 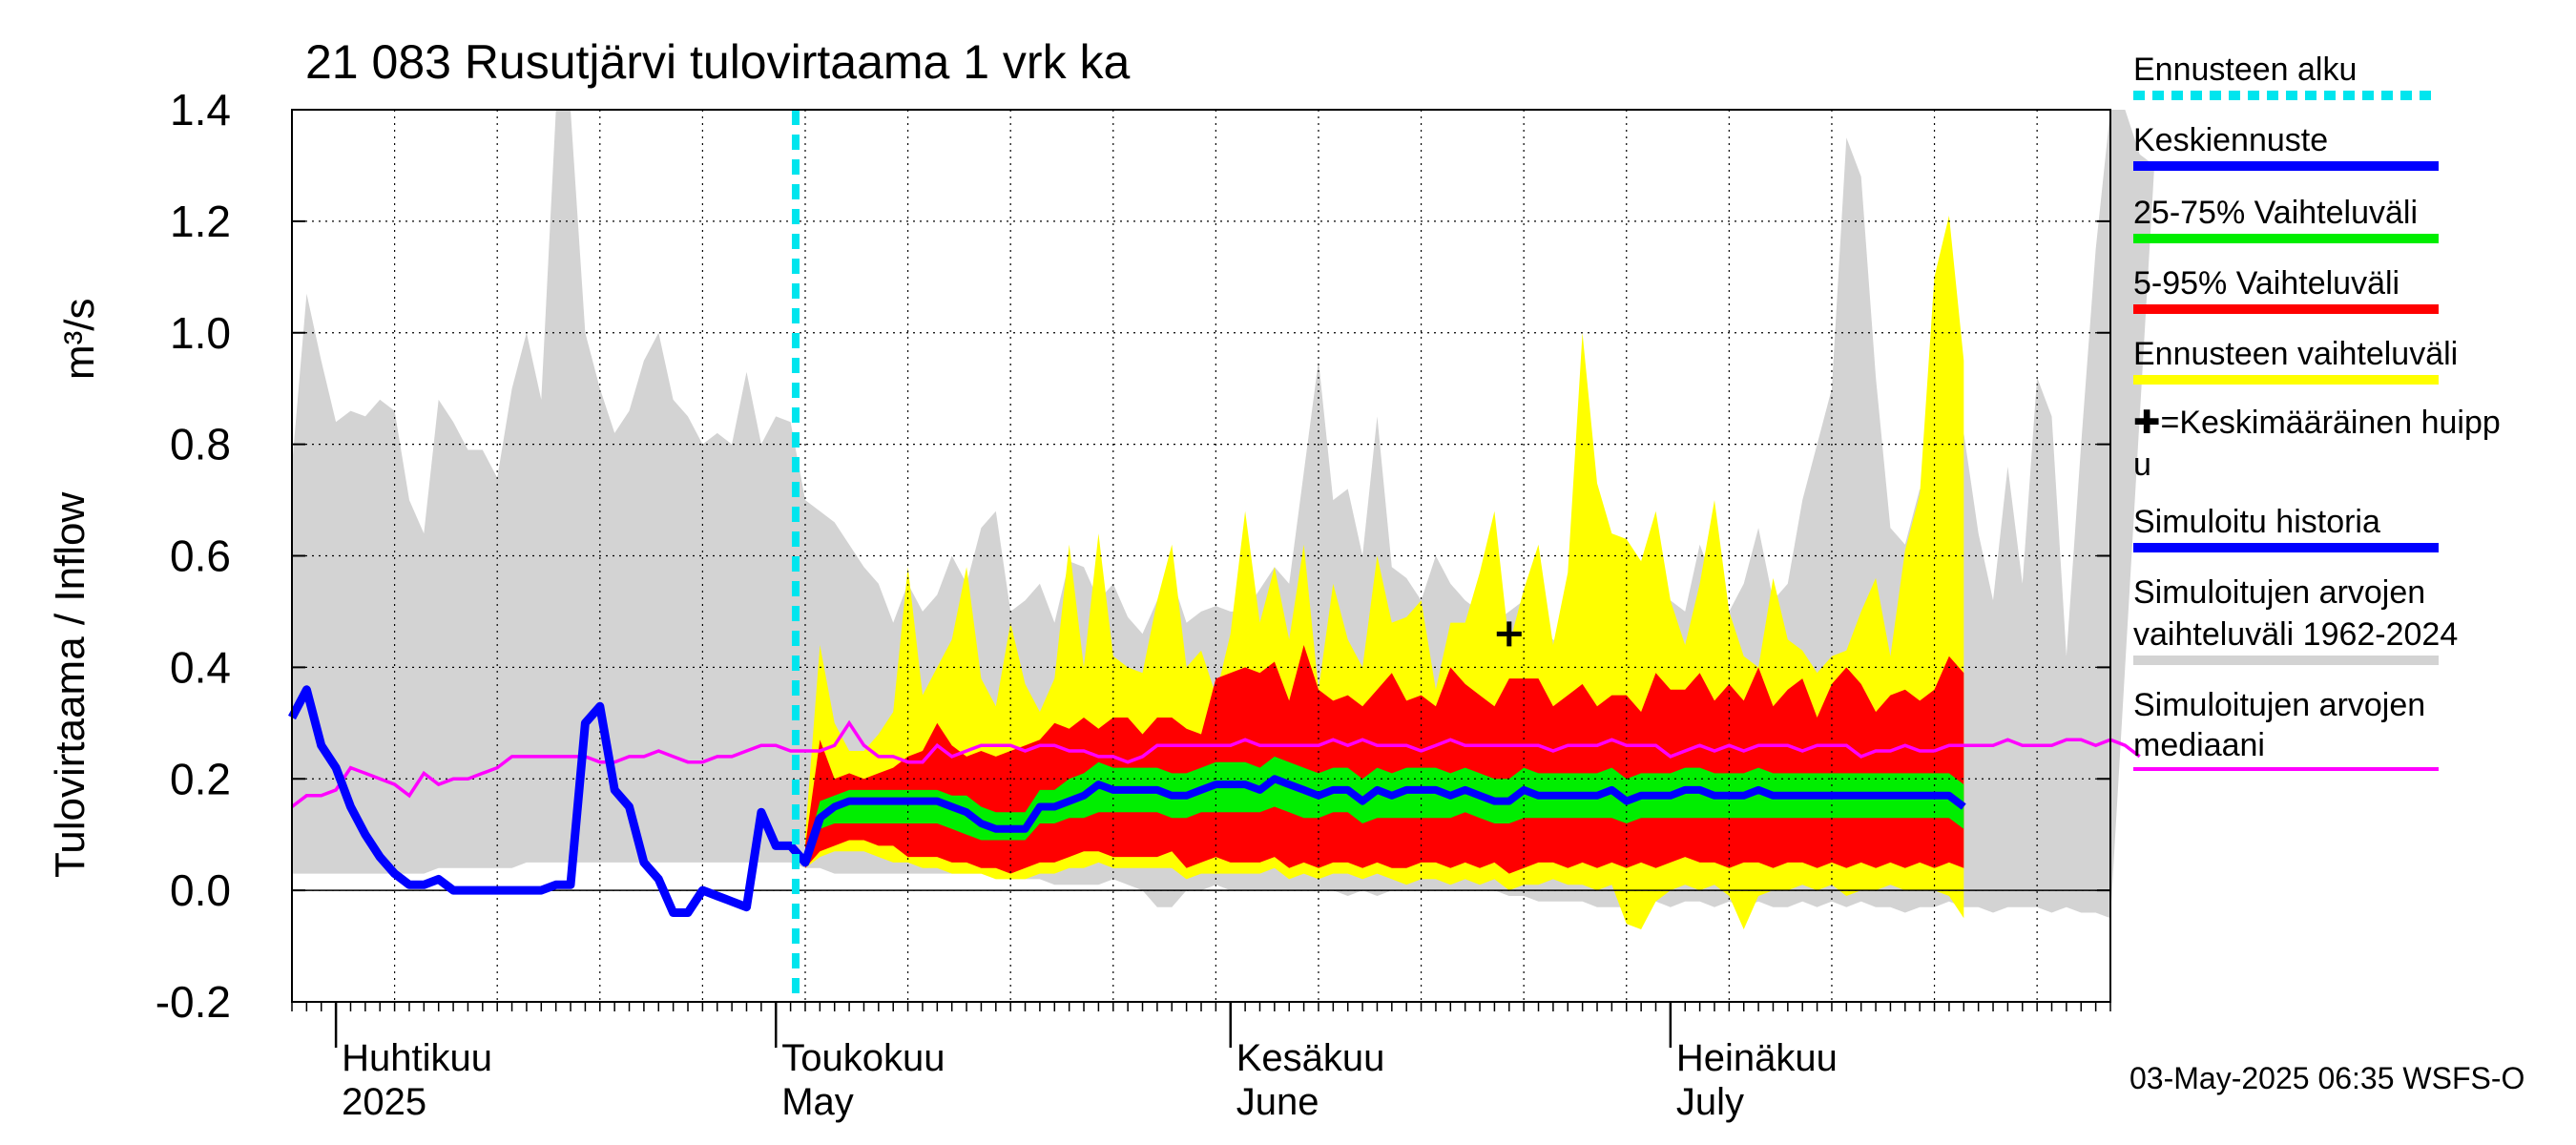 What do you see at coordinates (2199, 745) in the screenshot?
I see `legend-label-line2: mediaani` at bounding box center [2199, 745].